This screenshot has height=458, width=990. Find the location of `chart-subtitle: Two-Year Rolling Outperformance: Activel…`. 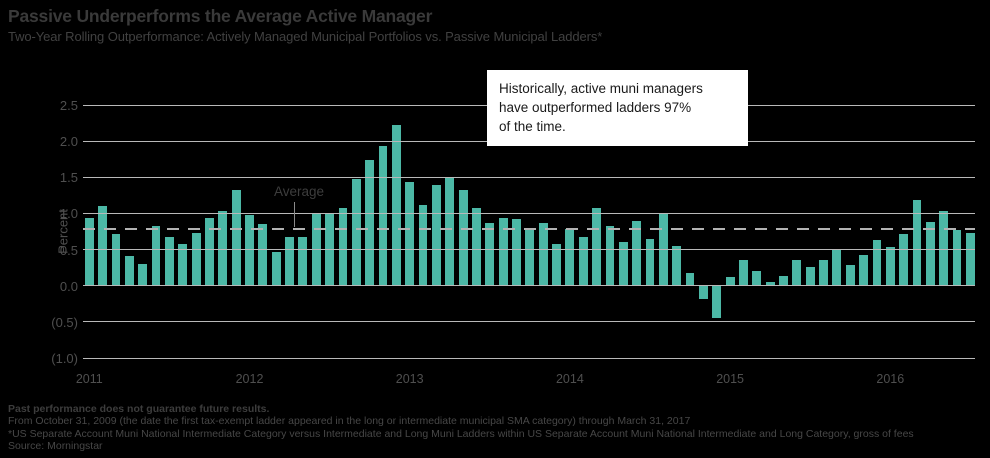

chart-subtitle: Two-Year Rolling Outperformance: Activel… is located at coordinates (305, 36).